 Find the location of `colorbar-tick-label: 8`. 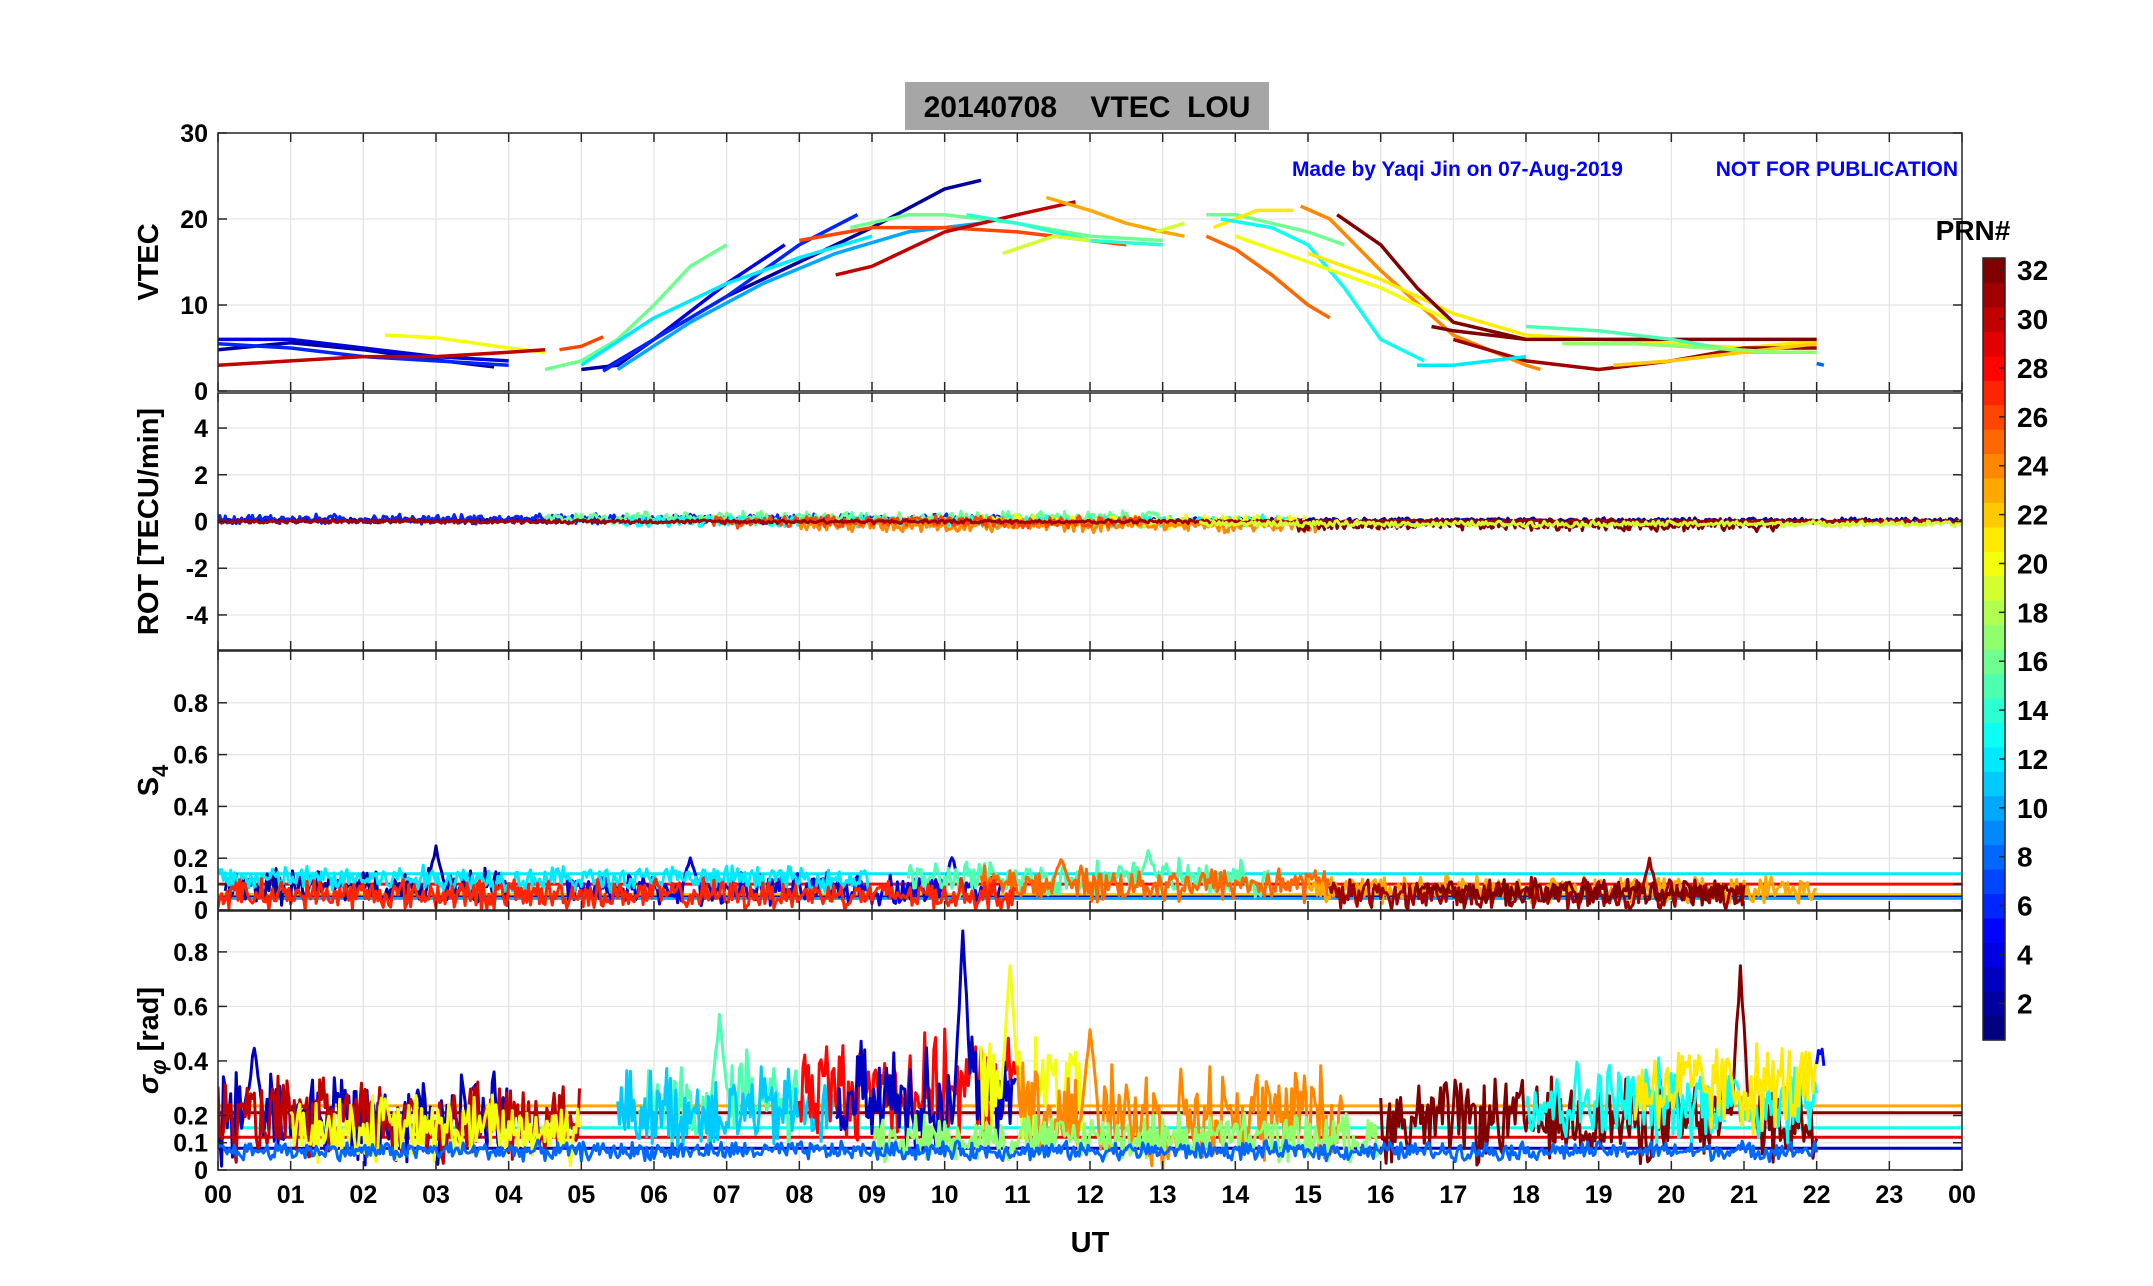

colorbar-tick-label: 8 is located at coordinates (2025, 857).